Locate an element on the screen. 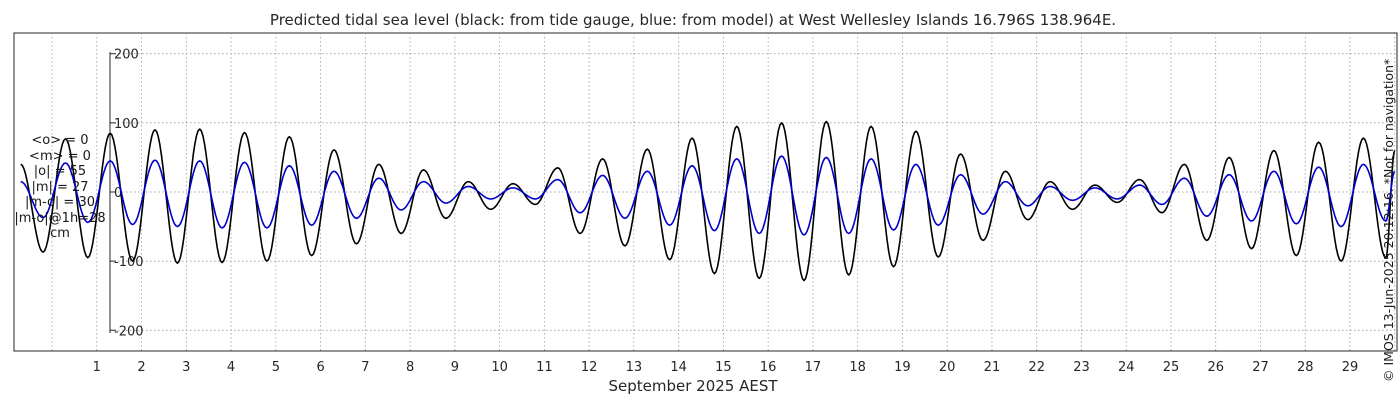  x-tick-label: 13 is located at coordinates (634, 367).